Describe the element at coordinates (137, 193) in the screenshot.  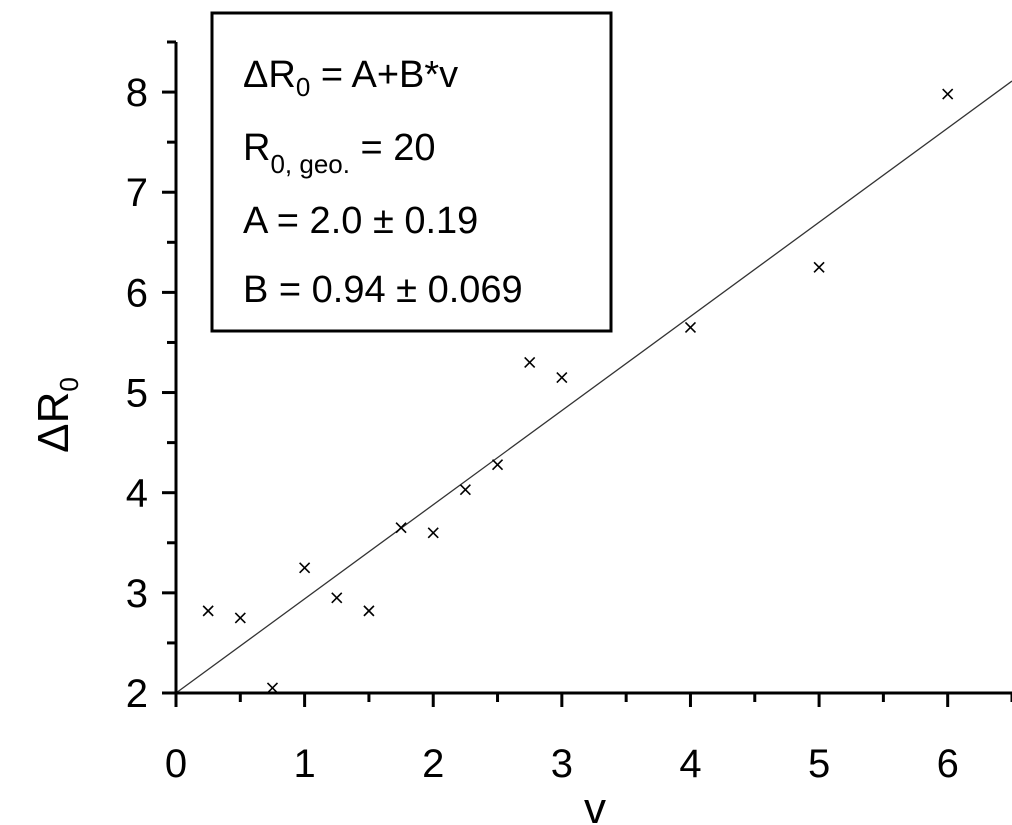
I see `y-tick-label: 7` at that location.